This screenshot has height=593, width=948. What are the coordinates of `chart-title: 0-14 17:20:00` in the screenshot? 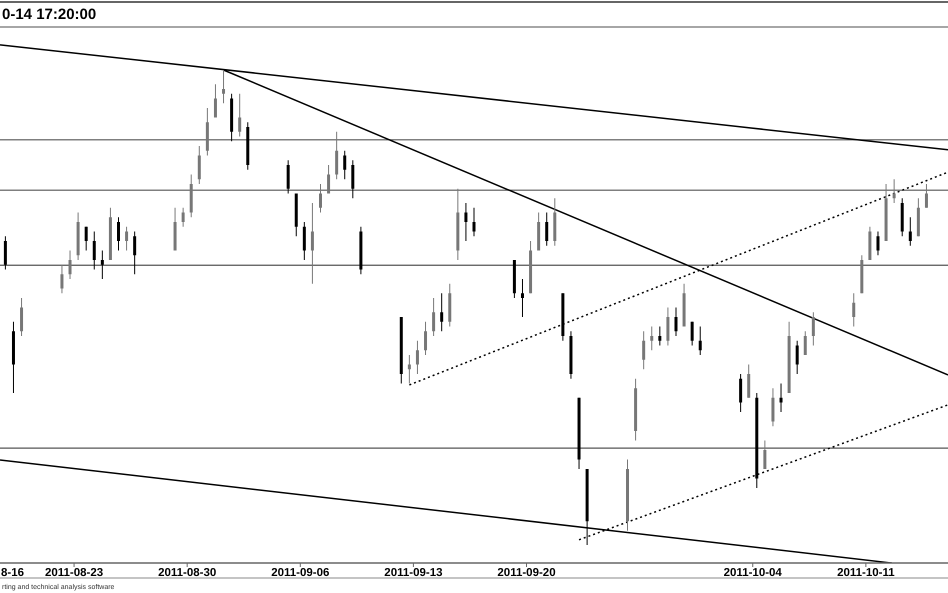 It's located at (49, 14).